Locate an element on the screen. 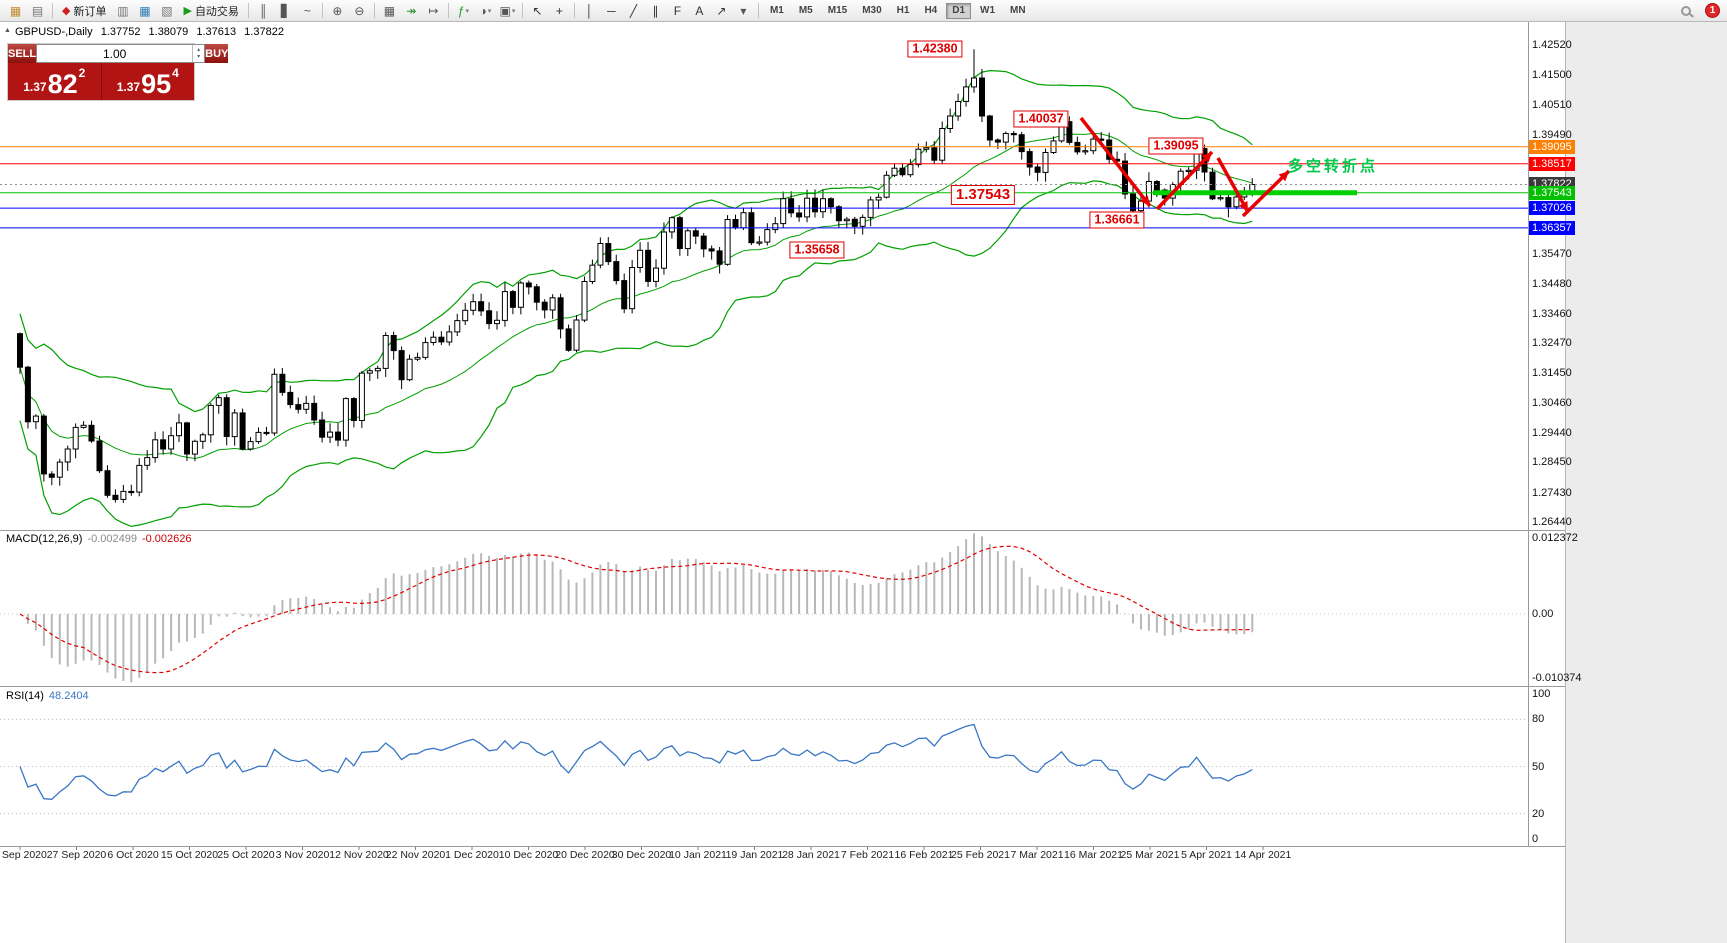  auto-scroll-glyph: ↠ is located at coordinates (411, 10).